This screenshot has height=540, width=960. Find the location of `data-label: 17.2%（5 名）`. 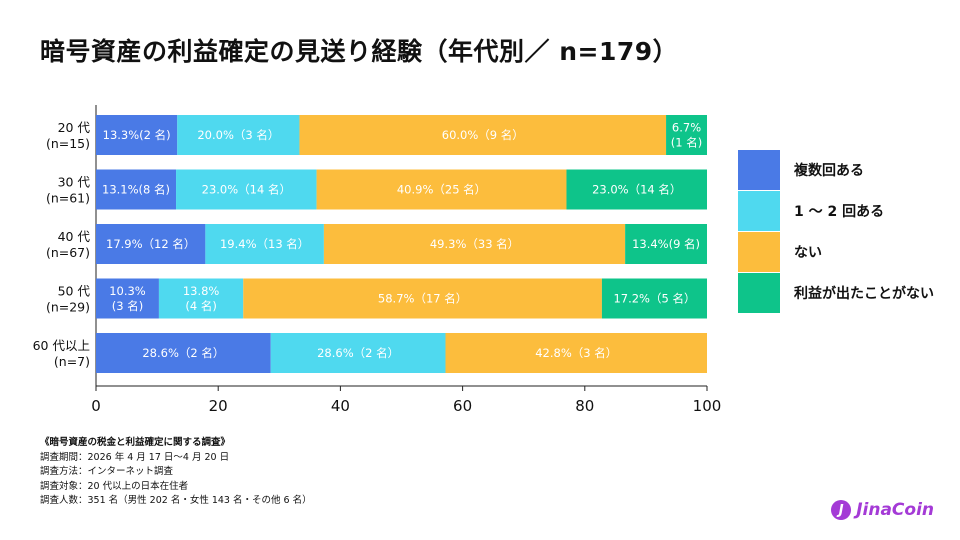

data-label: 17.2%（5 名） is located at coordinates (654, 299).